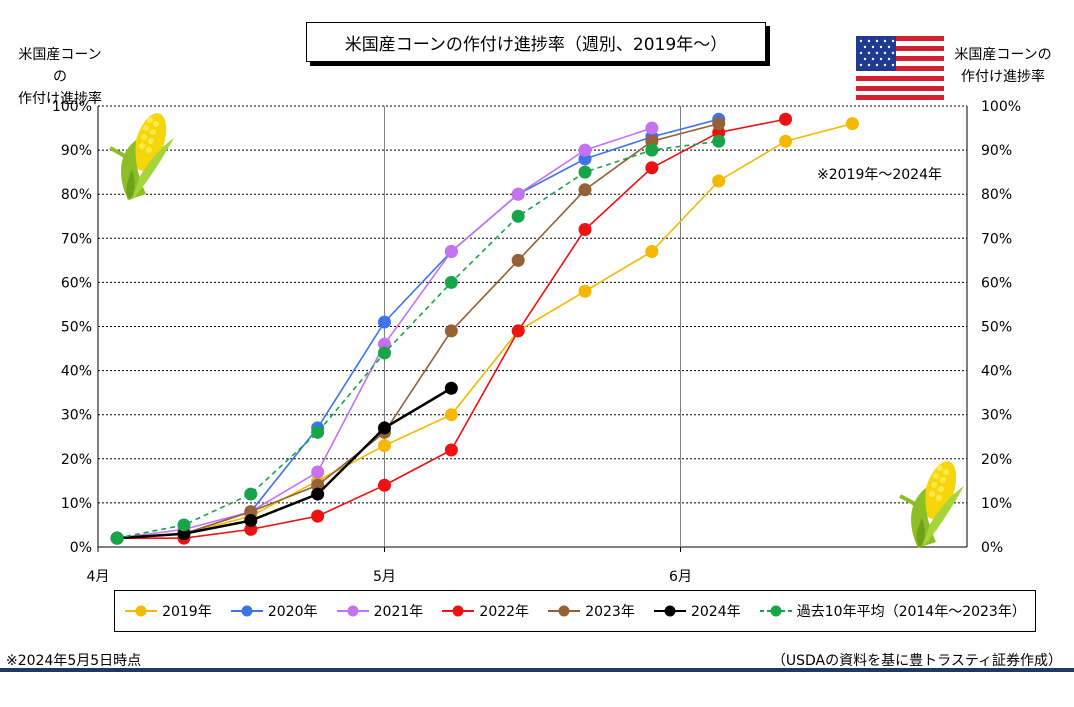 This screenshot has height=707, width=1074. What do you see at coordinates (610, 612) in the screenshot?
I see `legend-label: 2023年` at bounding box center [610, 612].